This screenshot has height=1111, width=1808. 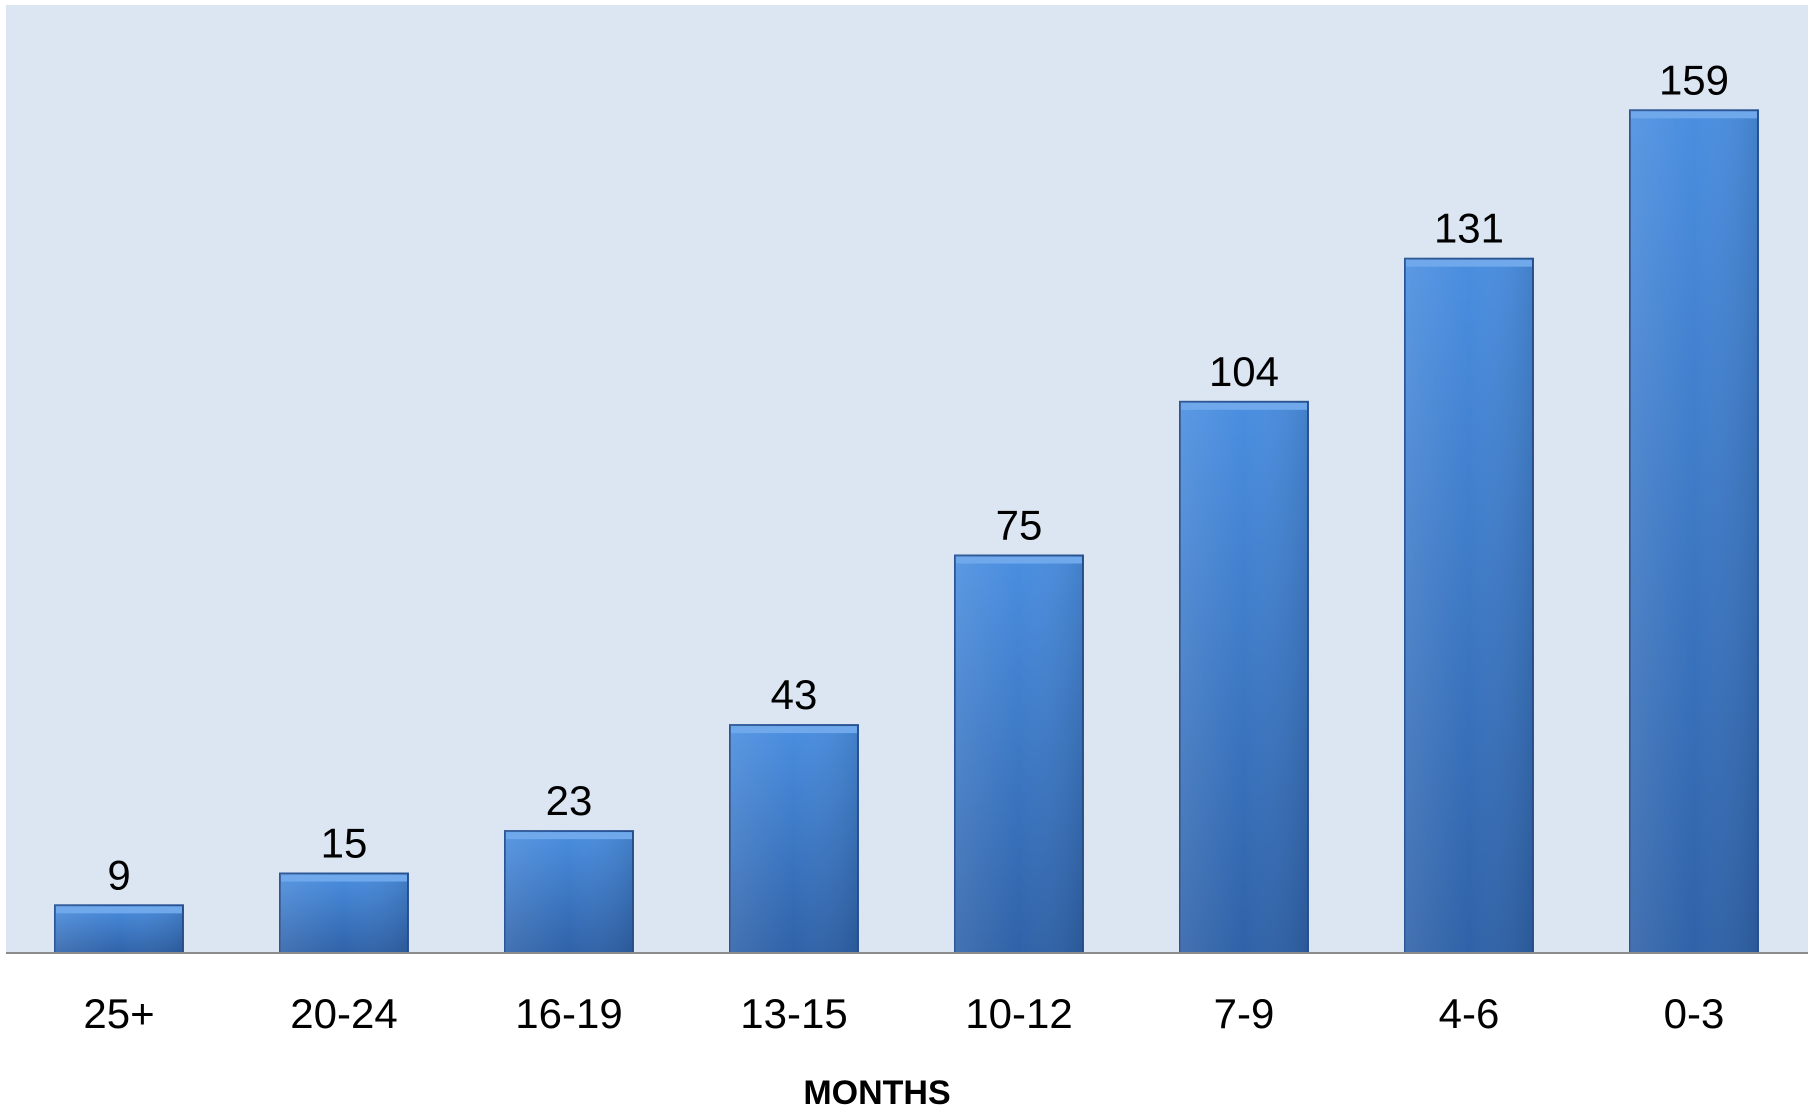 I want to click on data-label-13-15: 43, so click(x=794, y=694).